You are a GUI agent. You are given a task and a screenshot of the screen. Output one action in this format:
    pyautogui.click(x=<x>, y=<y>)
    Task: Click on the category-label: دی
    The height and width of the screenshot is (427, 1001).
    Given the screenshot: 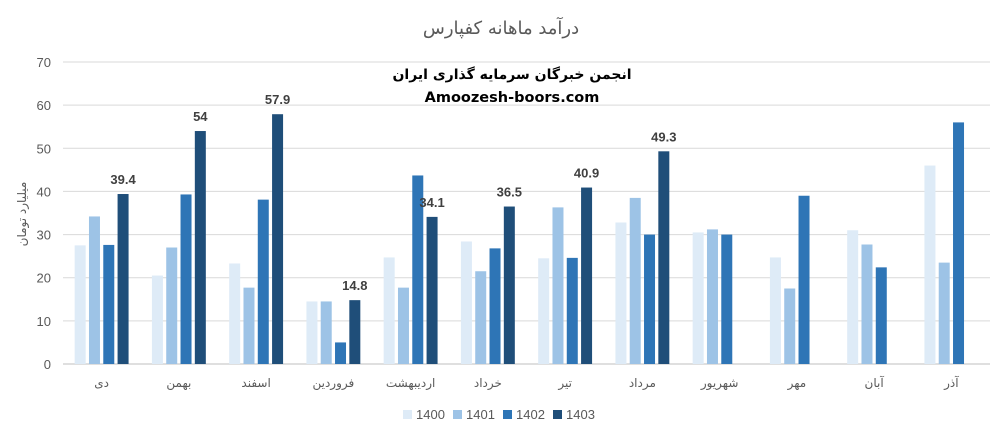 What is the action you would take?
    pyautogui.click(x=101, y=383)
    